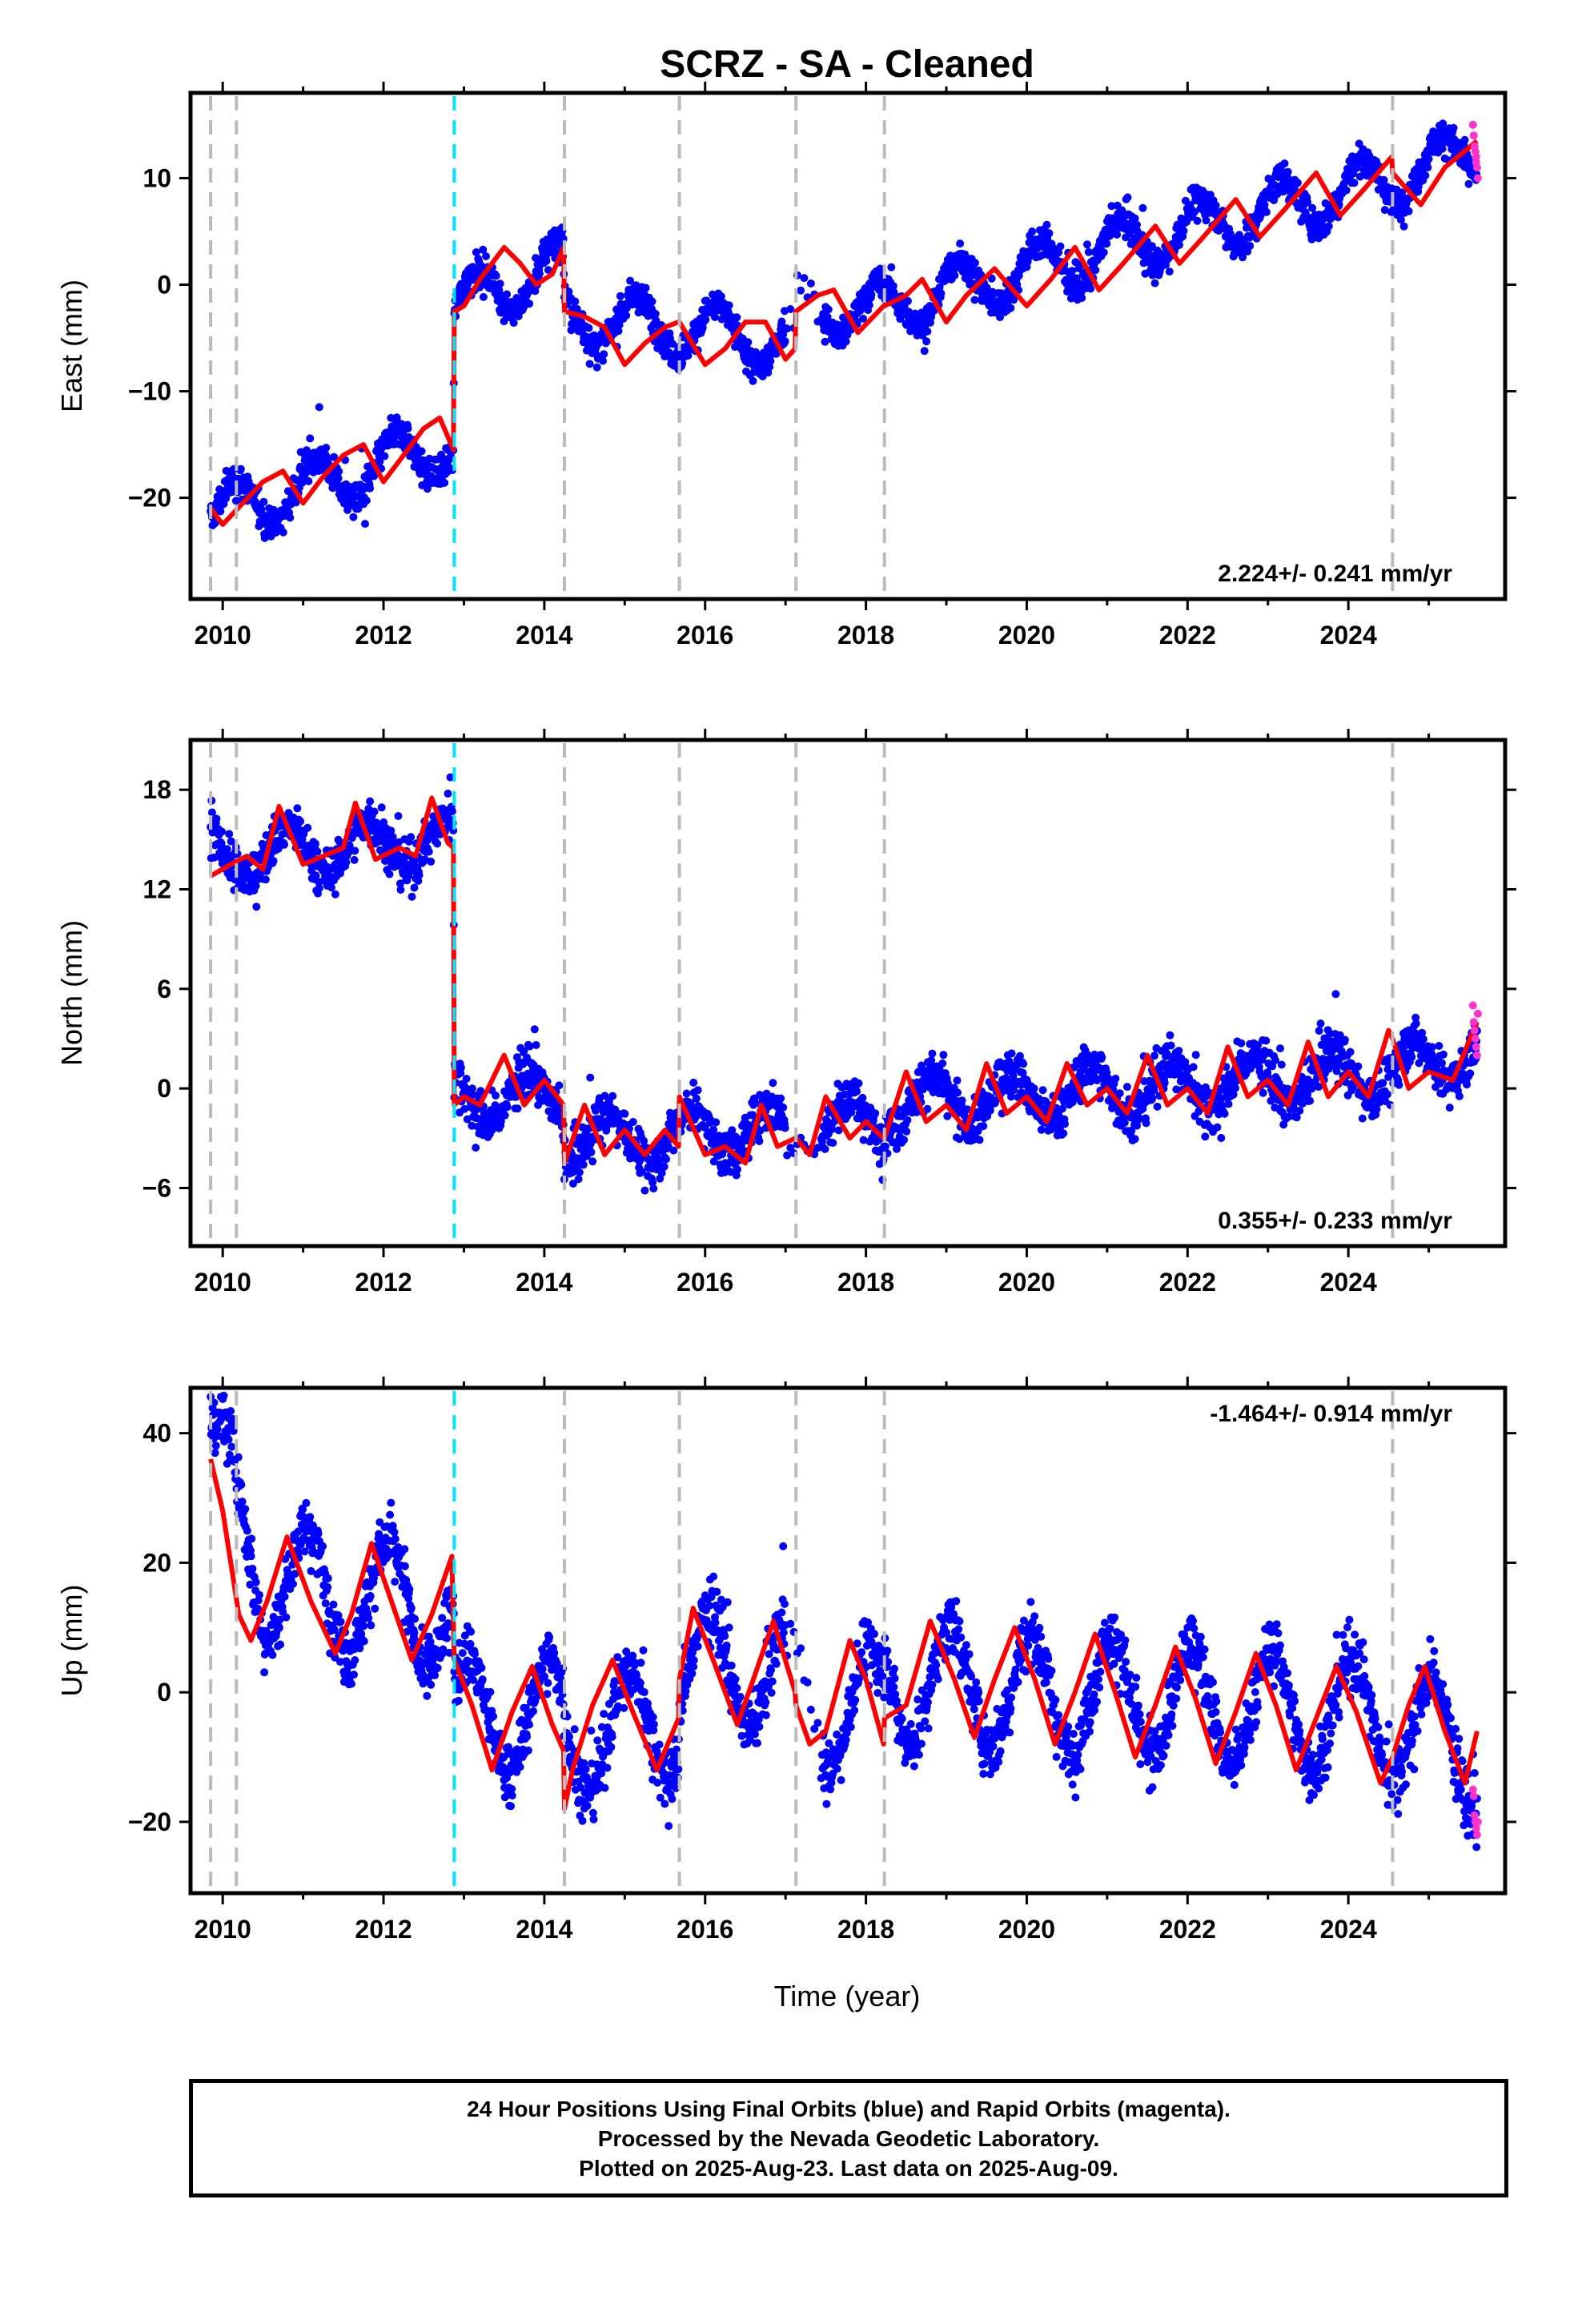 This screenshot has height=2324, width=1582. I want to click on y-tick-label: 10, so click(157, 177).